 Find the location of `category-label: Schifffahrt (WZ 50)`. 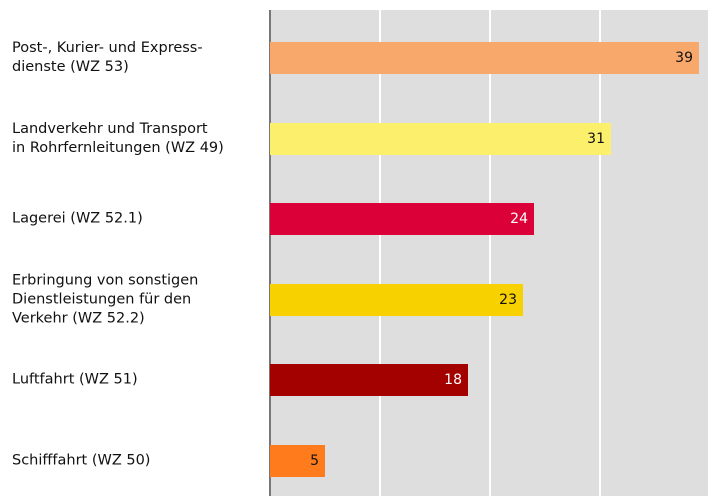

category-label: Schifffahrt (WZ 50) is located at coordinates (81, 460).